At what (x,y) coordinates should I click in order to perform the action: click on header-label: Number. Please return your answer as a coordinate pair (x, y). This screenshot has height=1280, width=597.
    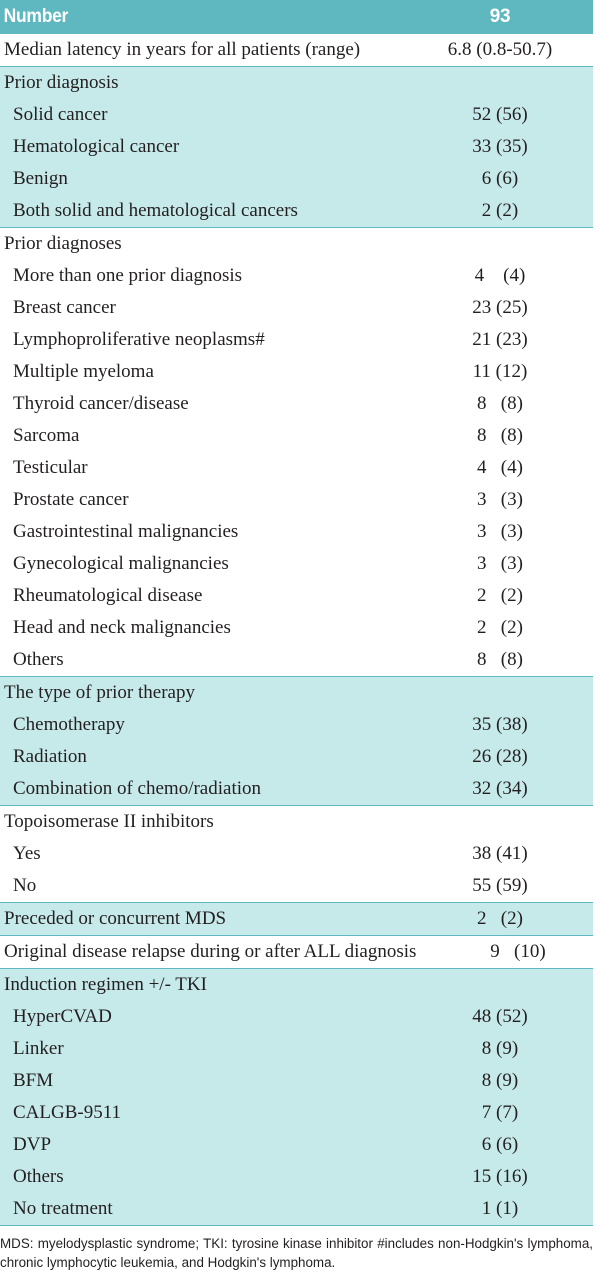
    Looking at the image, I should click on (36, 16).